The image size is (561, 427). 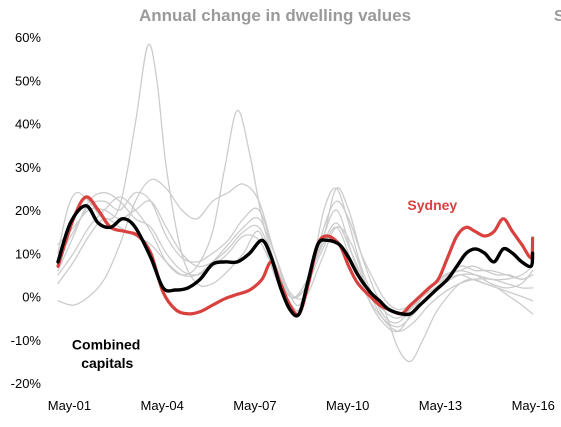 What do you see at coordinates (26, 383) in the screenshot?
I see `y-tick-label: -20%` at bounding box center [26, 383].